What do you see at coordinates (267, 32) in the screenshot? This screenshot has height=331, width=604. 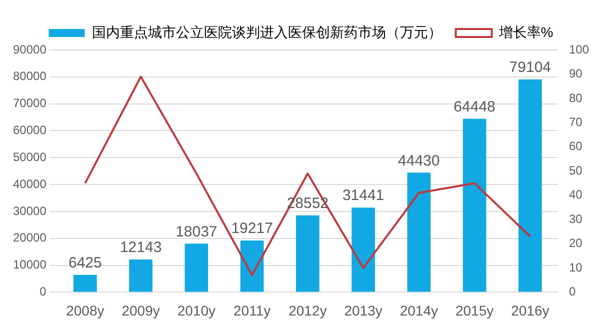 I see `legend-label: 国内重点城市公立医院谈判进入医保创新药市场（万元）` at bounding box center [267, 32].